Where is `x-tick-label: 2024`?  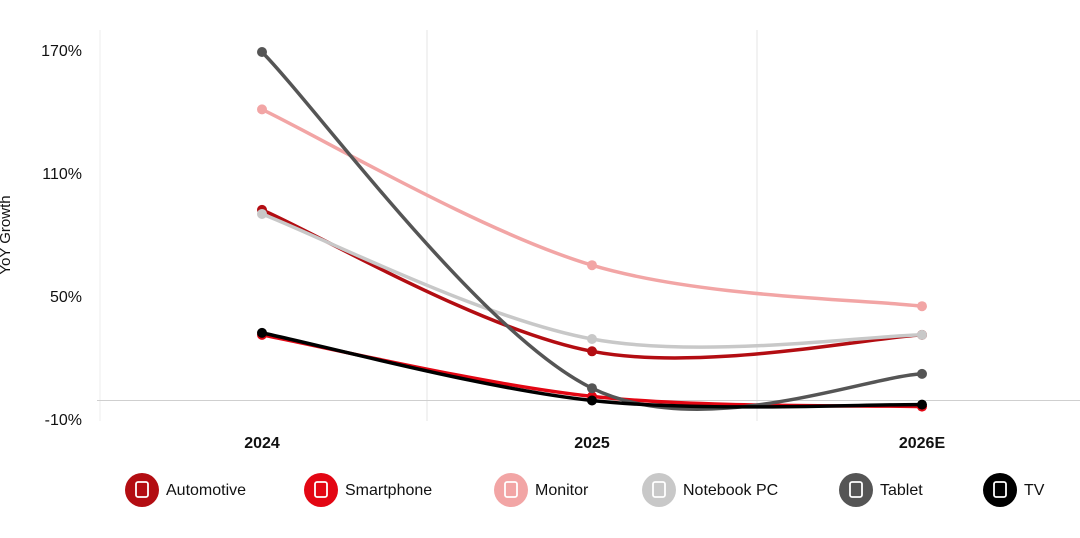
x-tick-label: 2024 is located at coordinates (262, 443).